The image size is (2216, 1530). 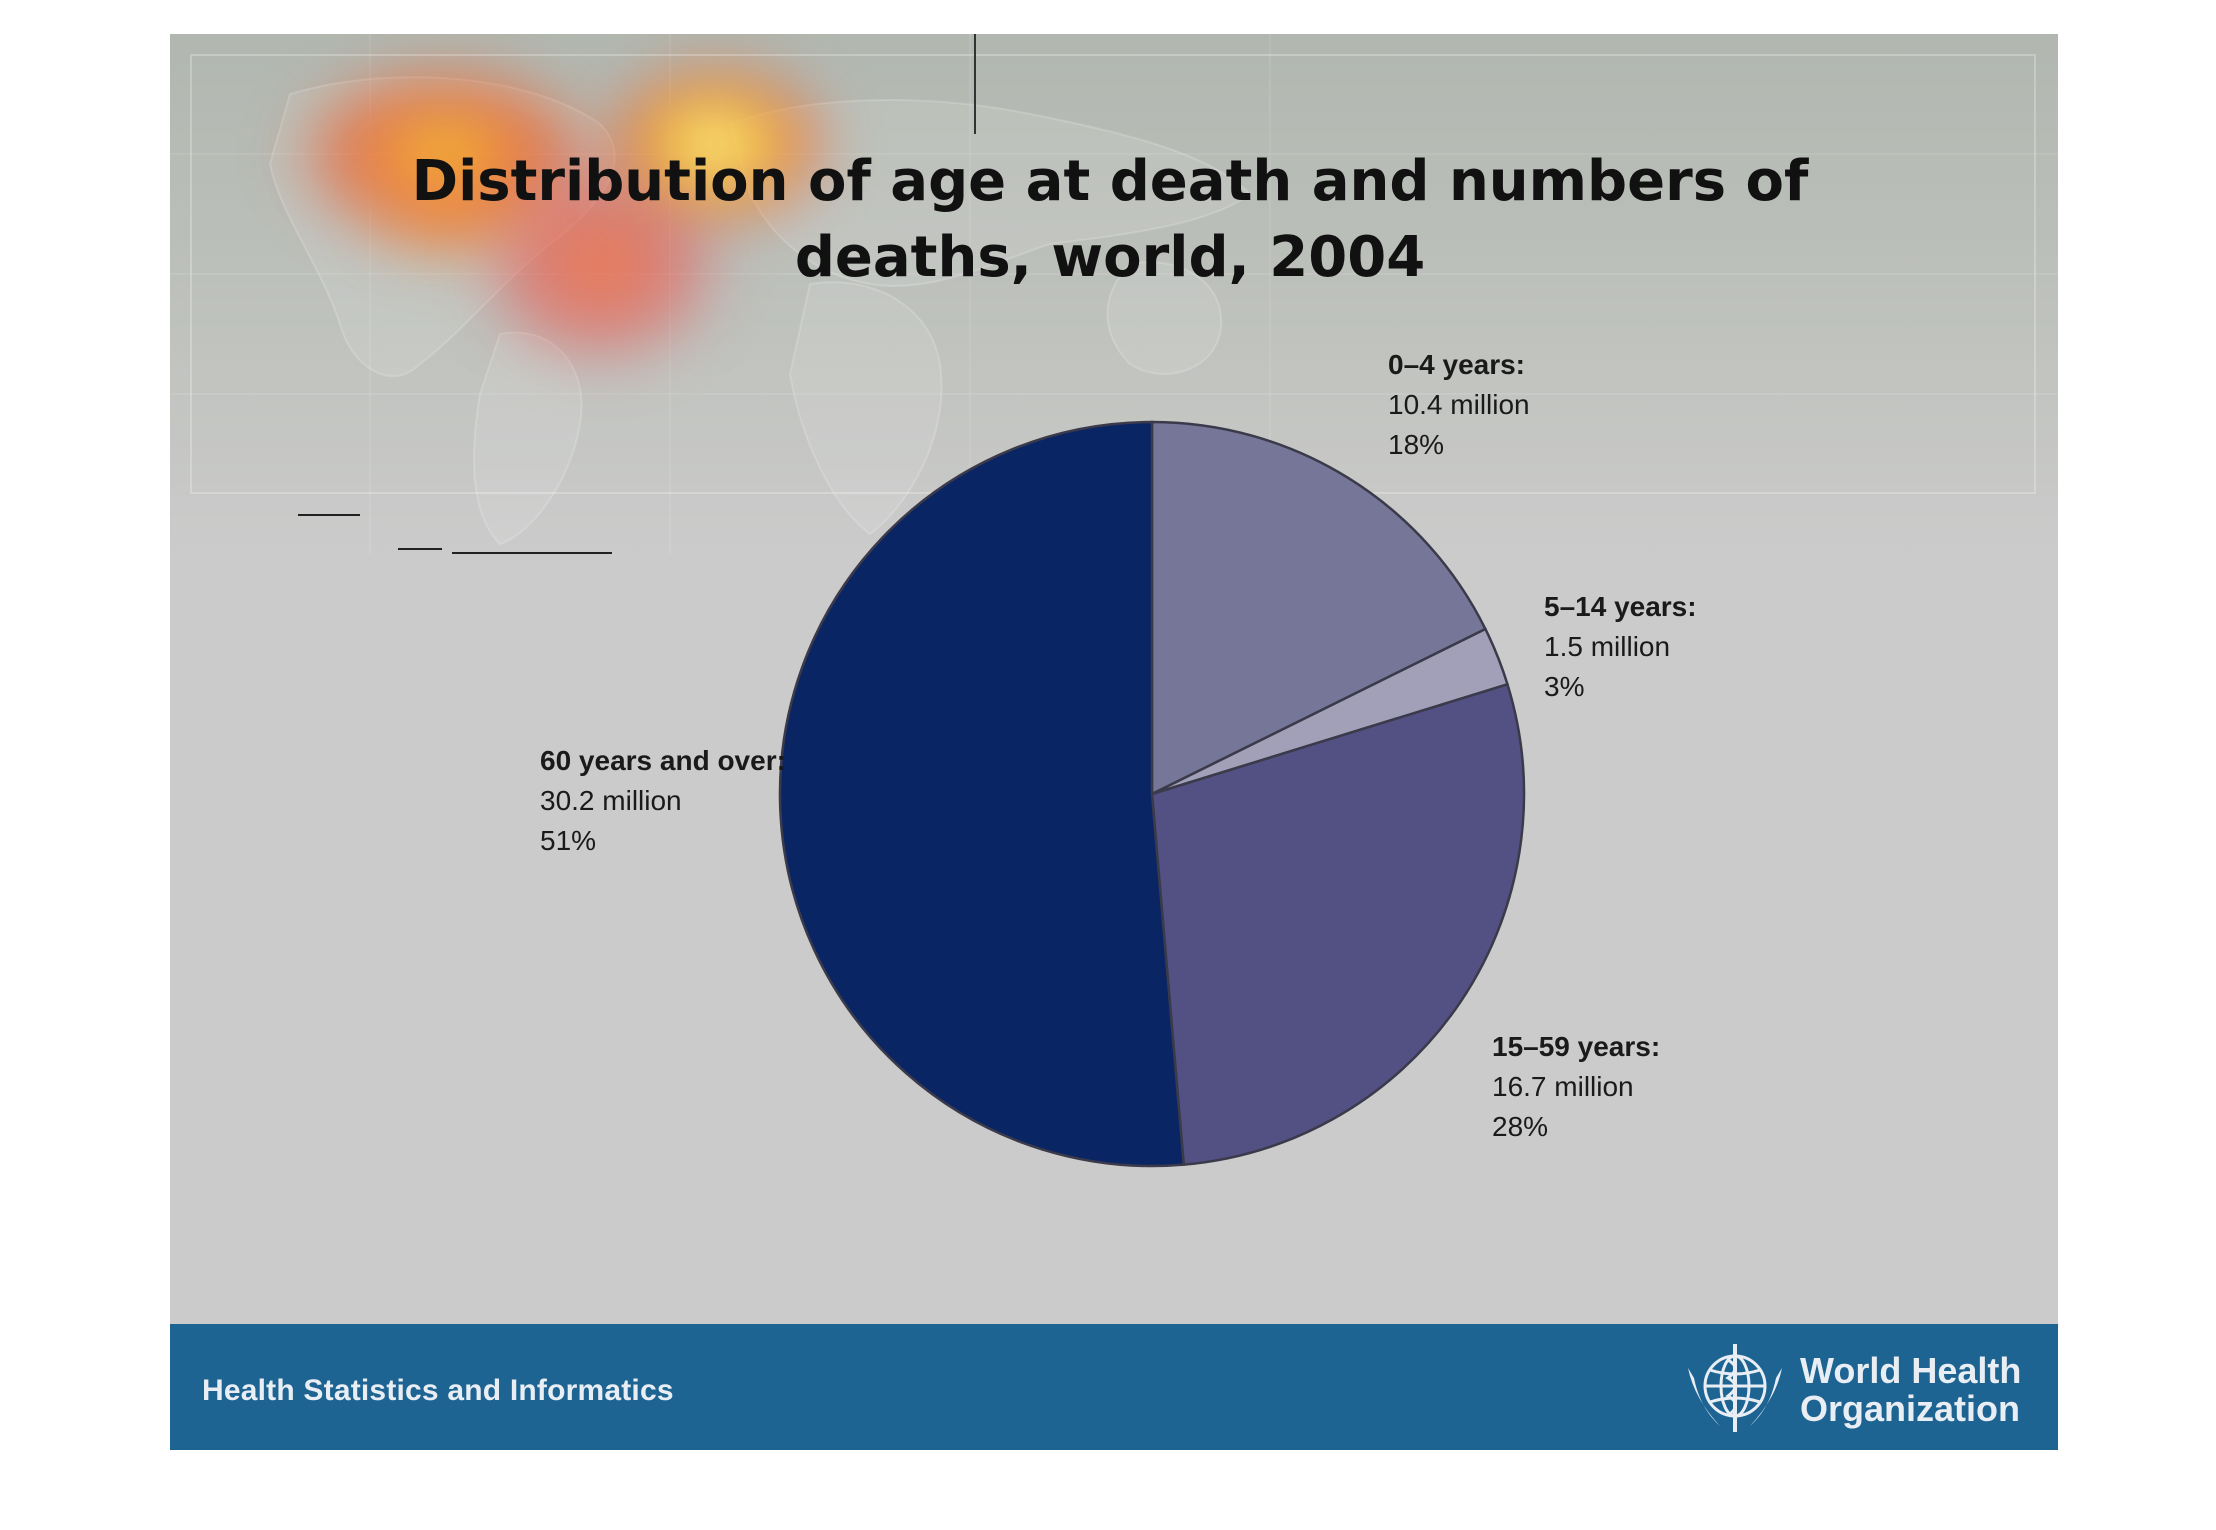 What do you see at coordinates (1456, 364) in the screenshot?
I see `slice-label-name: 0–4 years:` at bounding box center [1456, 364].